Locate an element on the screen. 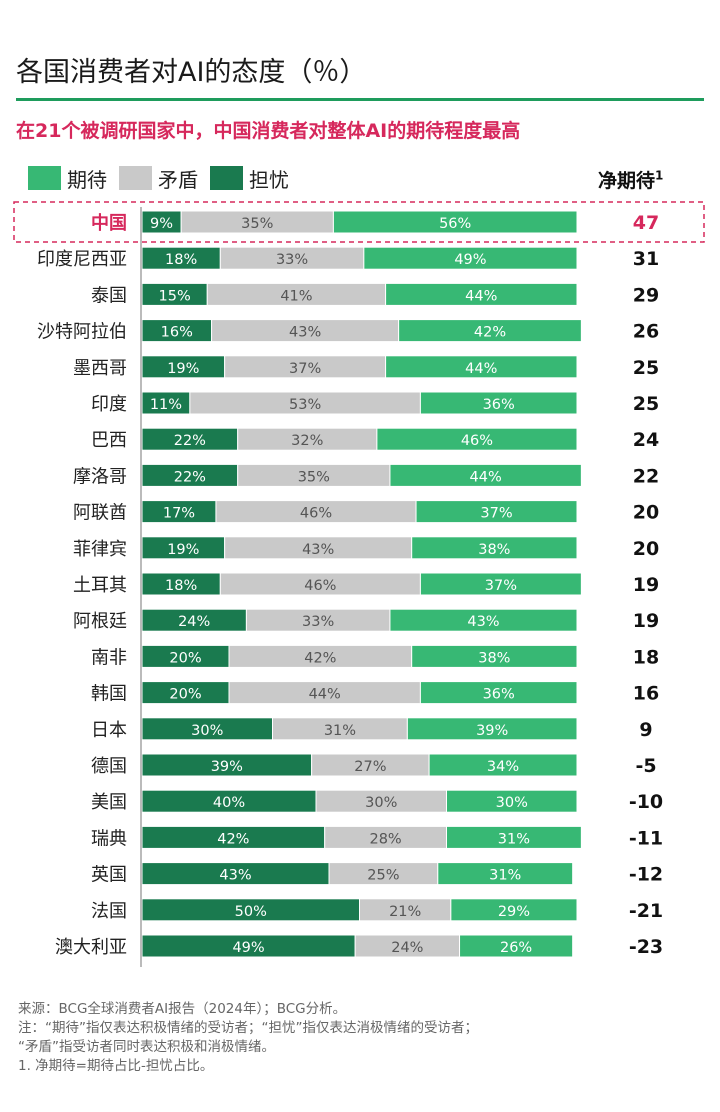 This screenshot has width=720, height=1112. data-label: 15% is located at coordinates (175, 296).